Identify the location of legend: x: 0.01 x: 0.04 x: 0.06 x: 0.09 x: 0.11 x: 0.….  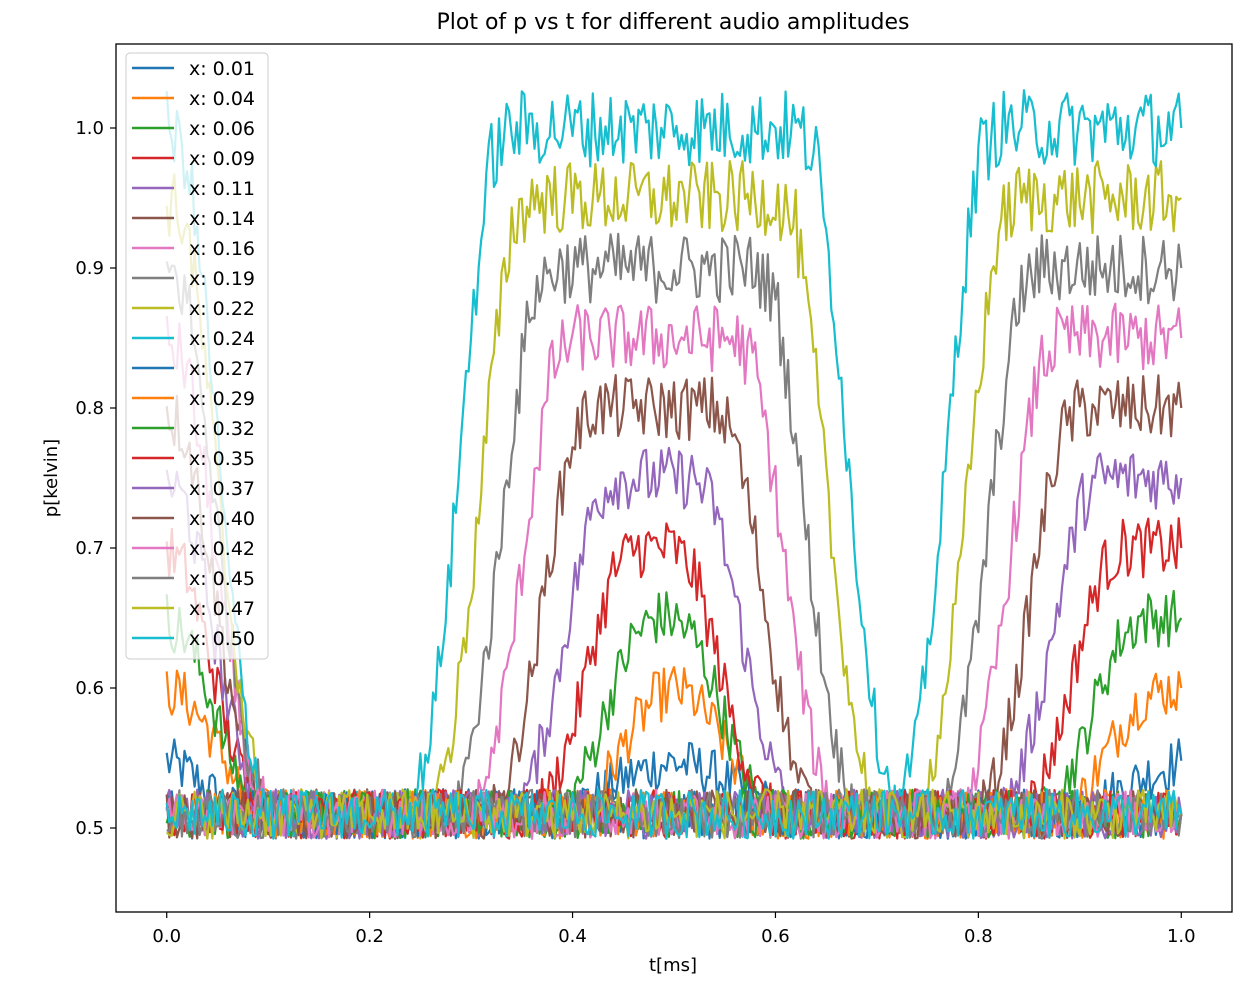
(197, 356).